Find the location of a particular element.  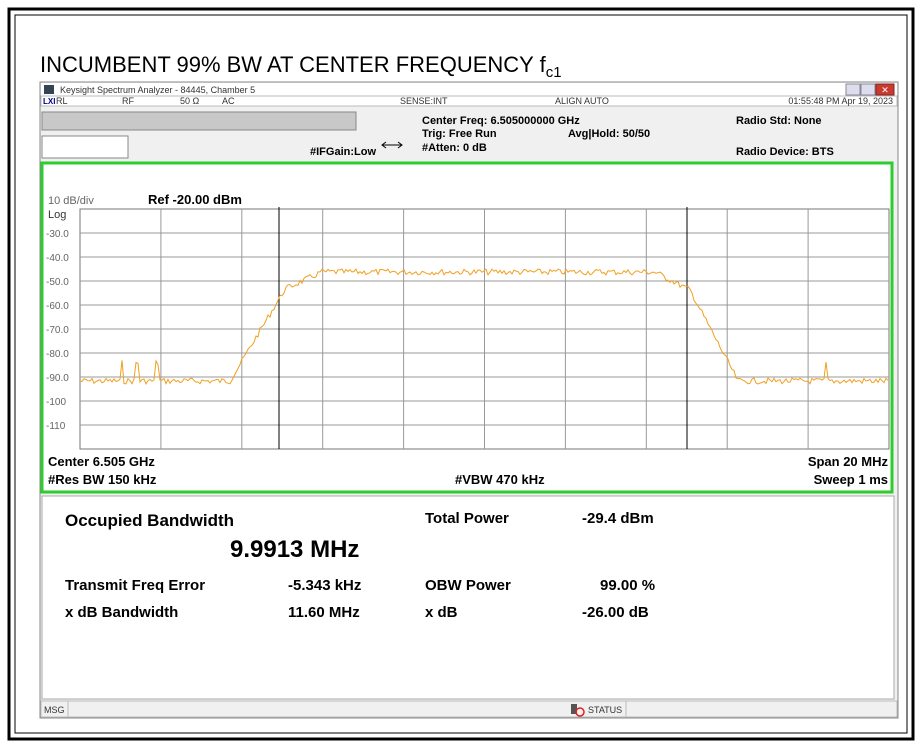

title-subscript: c1 is located at coordinates (554, 72).